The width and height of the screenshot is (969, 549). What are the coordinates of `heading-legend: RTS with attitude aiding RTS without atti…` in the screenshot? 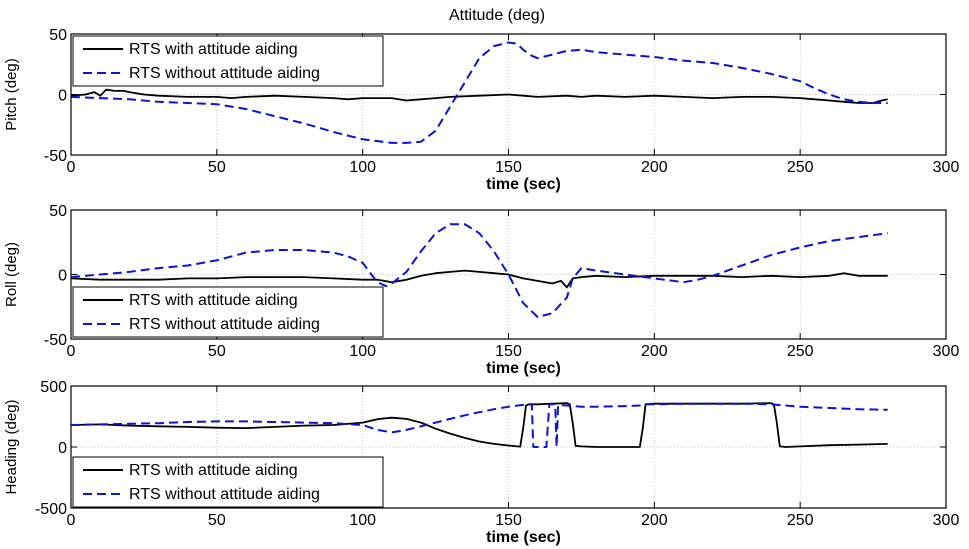 It's located at (228, 482).